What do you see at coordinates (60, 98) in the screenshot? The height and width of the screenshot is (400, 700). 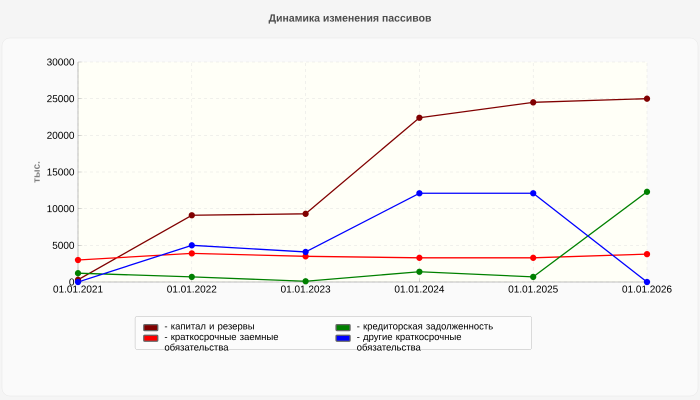 I see `y-tick-label: 25000` at bounding box center [60, 98].